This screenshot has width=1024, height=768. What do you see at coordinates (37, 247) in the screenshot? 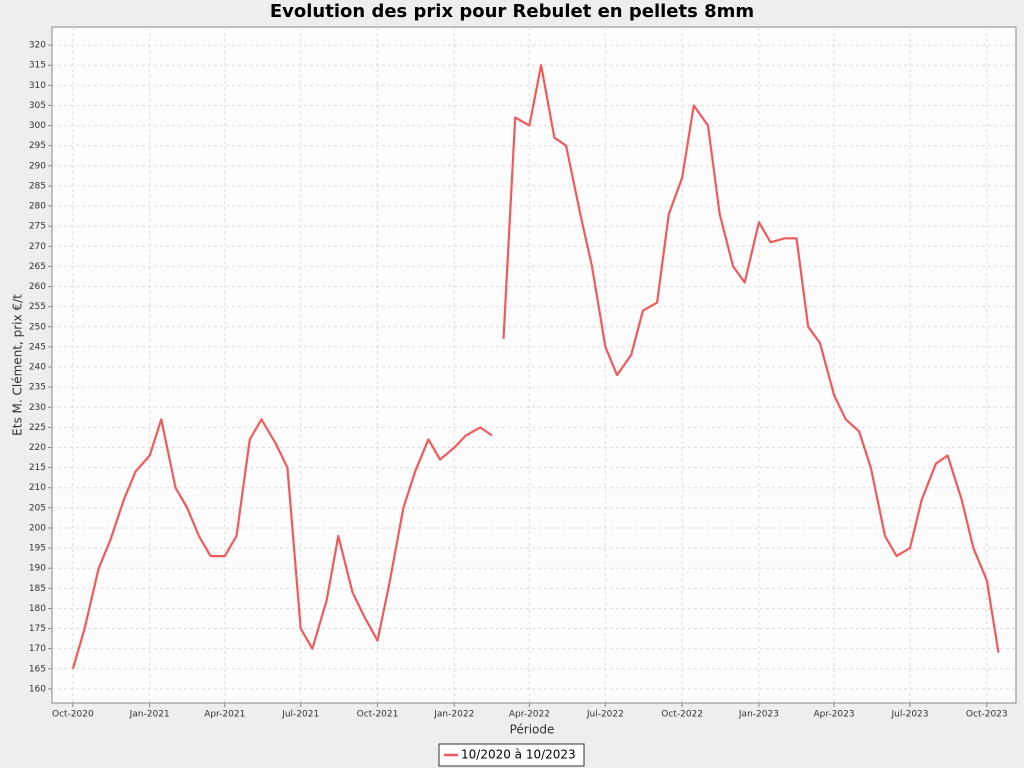
I see `y-tick-label: 270` at bounding box center [37, 247].